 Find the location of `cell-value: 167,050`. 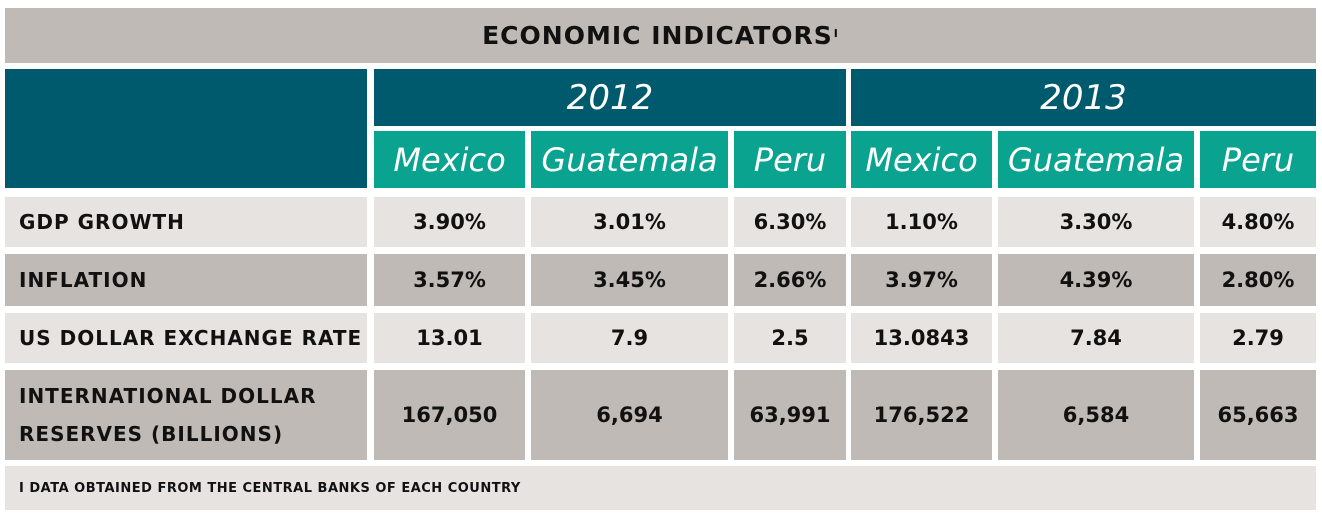

cell-value: 167,050 is located at coordinates (449, 415).